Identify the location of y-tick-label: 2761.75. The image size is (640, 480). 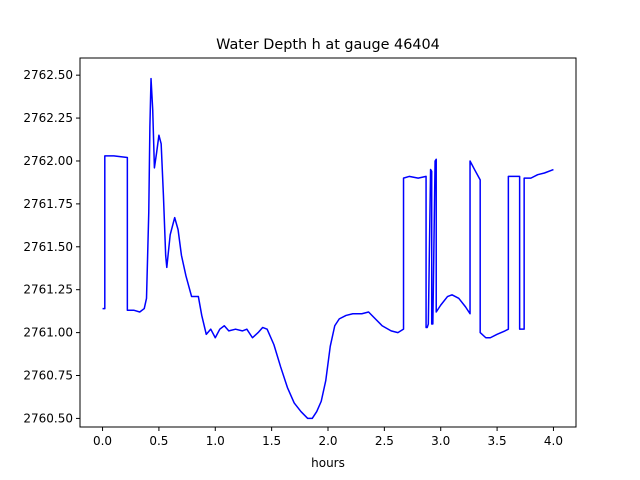
(48, 204).